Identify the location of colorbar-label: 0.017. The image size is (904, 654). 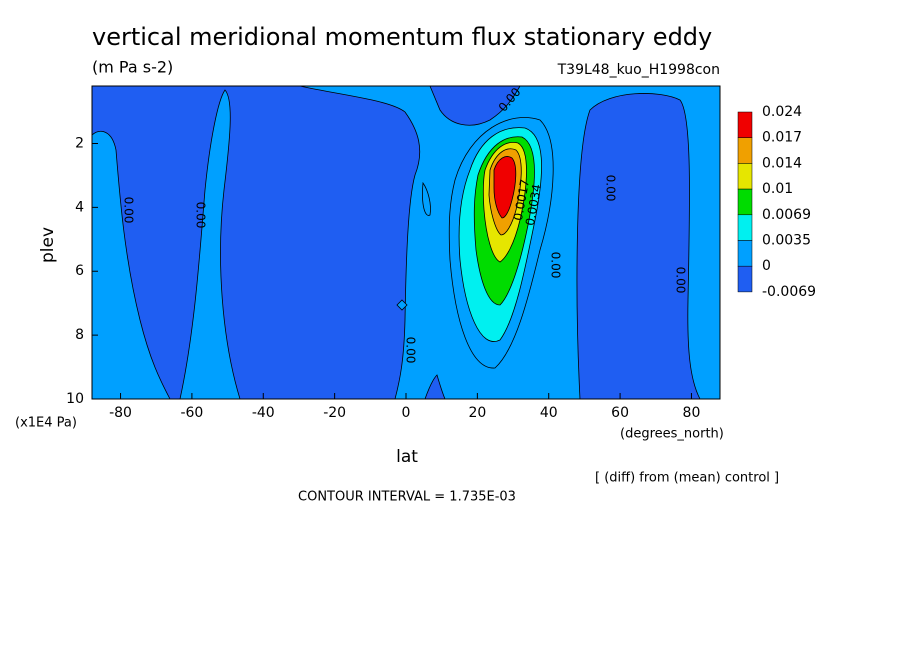
(782, 138).